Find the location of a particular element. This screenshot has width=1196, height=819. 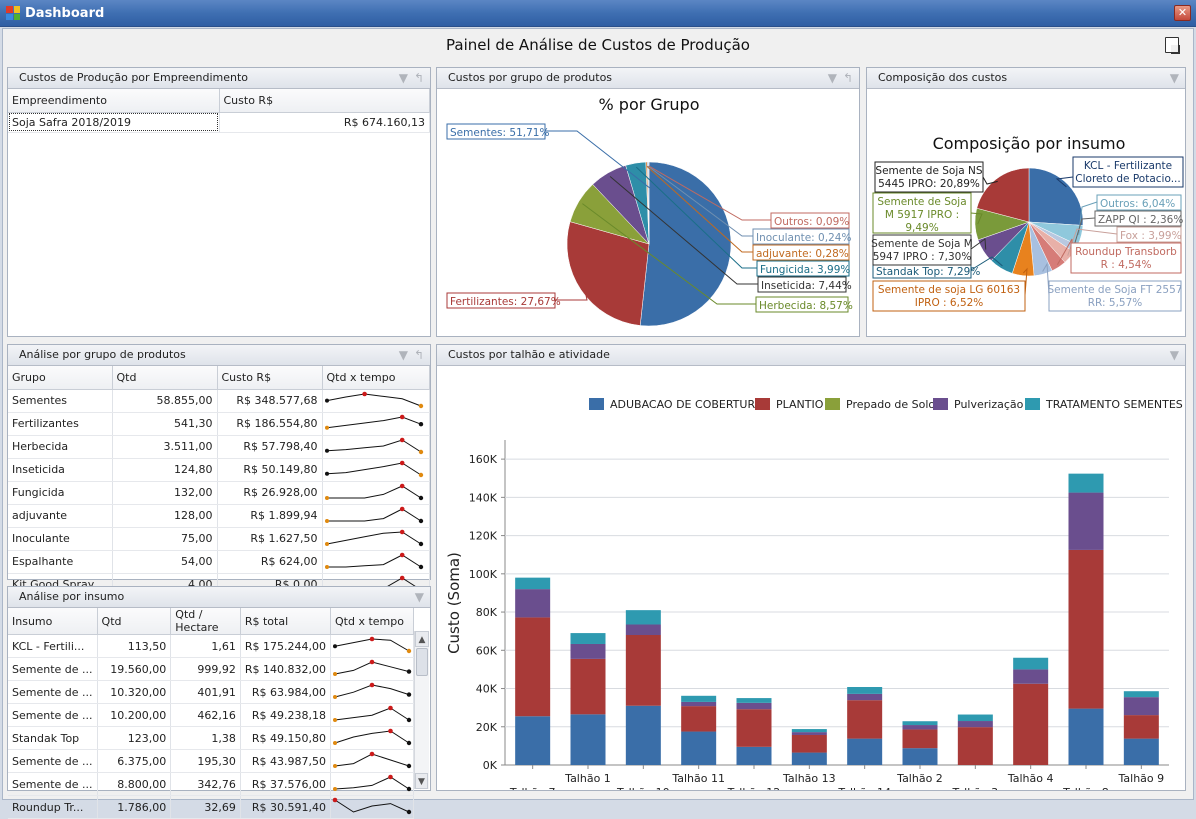

table-cell: R$ 624,00 is located at coordinates (269, 561).